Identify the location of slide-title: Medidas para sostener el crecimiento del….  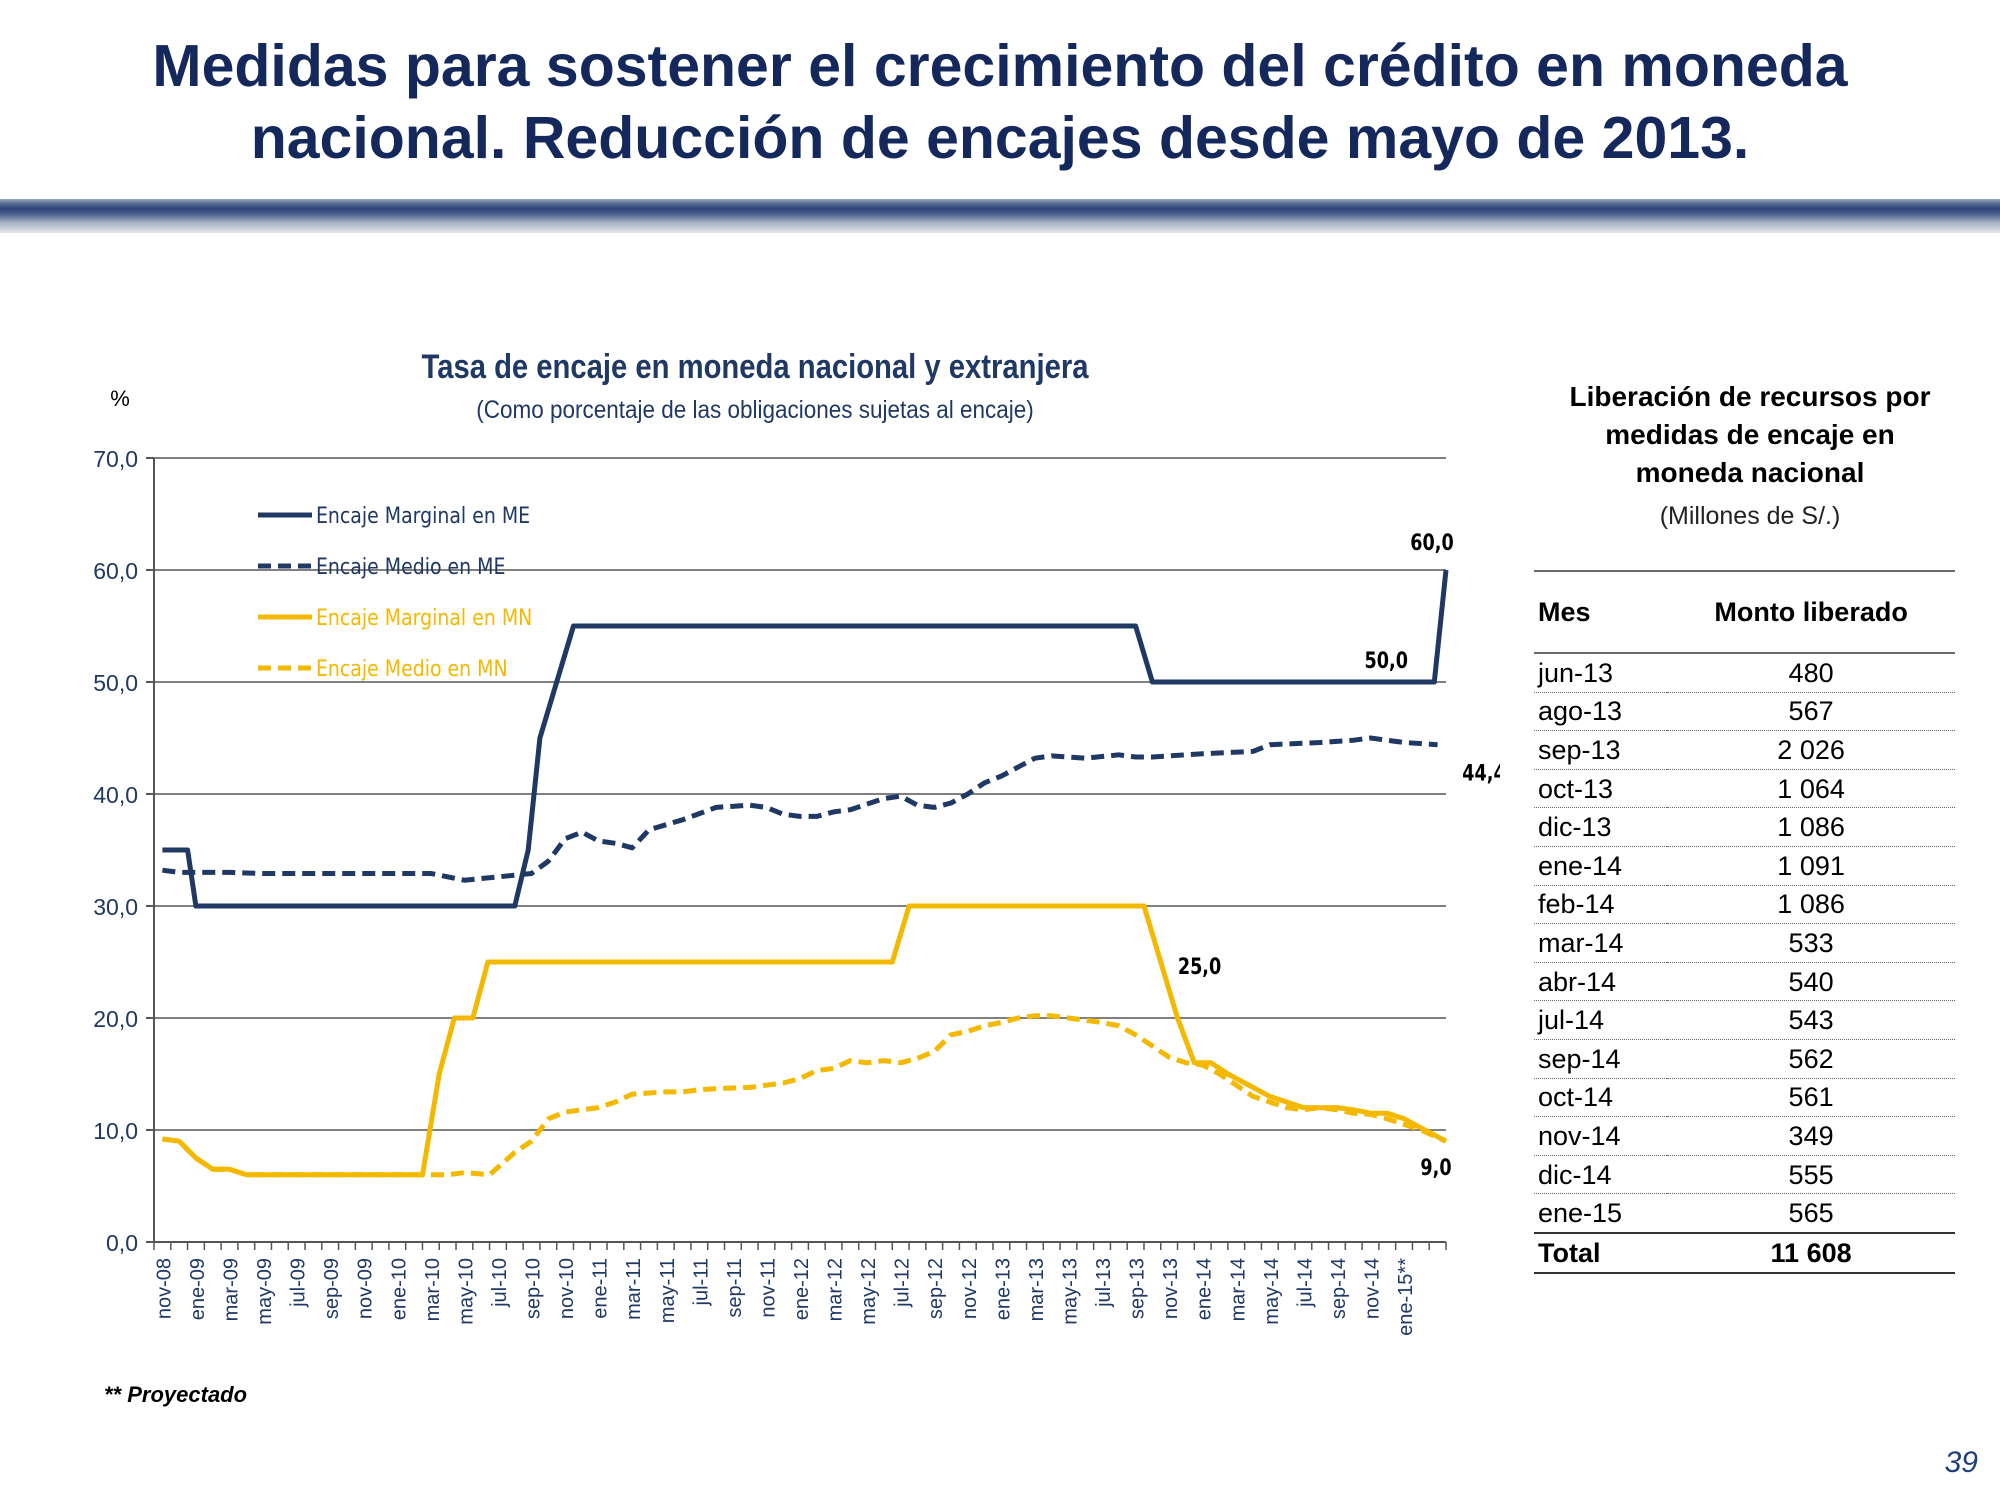
(1000, 102).